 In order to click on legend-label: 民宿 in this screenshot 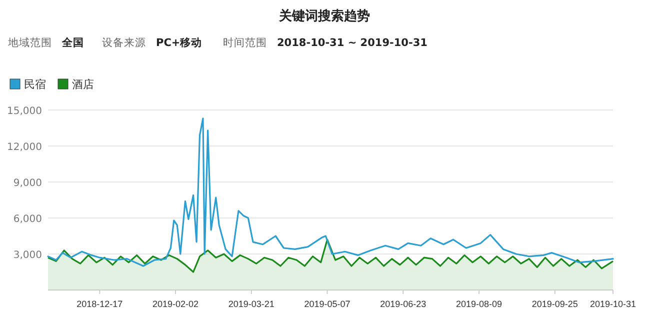, I will do `click(35, 84)`.